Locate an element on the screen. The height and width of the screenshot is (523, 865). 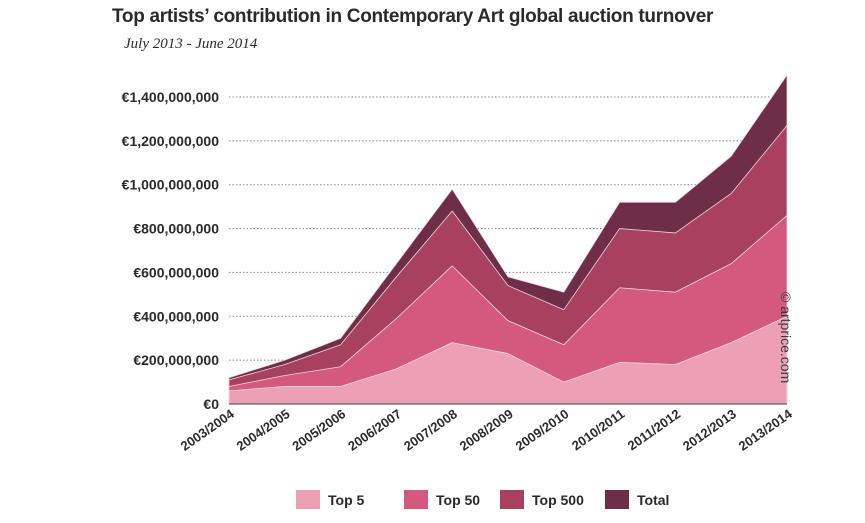
y-tick-label: €1,000,000,000 is located at coordinates (171, 185).